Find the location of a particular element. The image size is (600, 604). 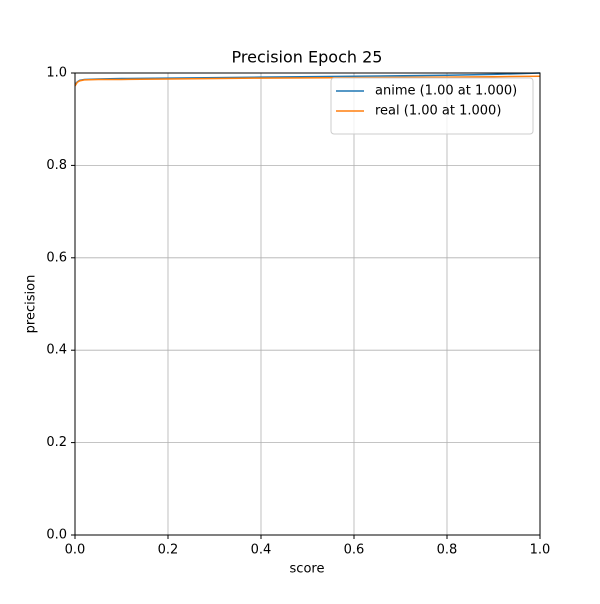

legend-box is located at coordinates (432, 106).